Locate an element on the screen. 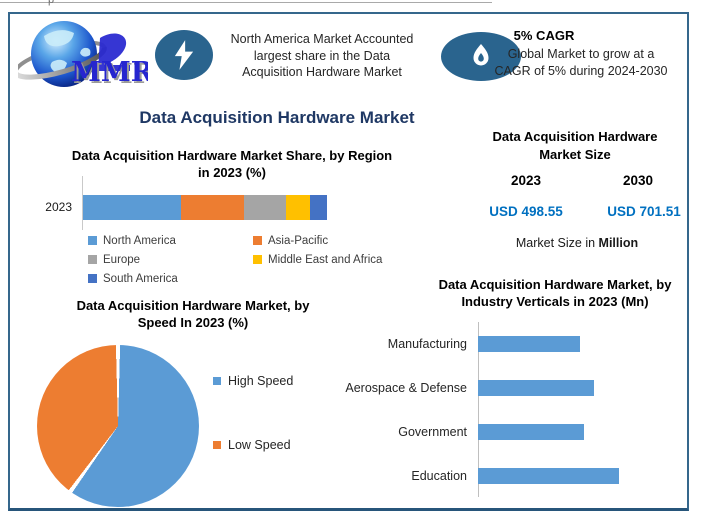 This screenshot has width=703, height=523. logo-text-shadow: MMR is located at coordinates (110, 74).